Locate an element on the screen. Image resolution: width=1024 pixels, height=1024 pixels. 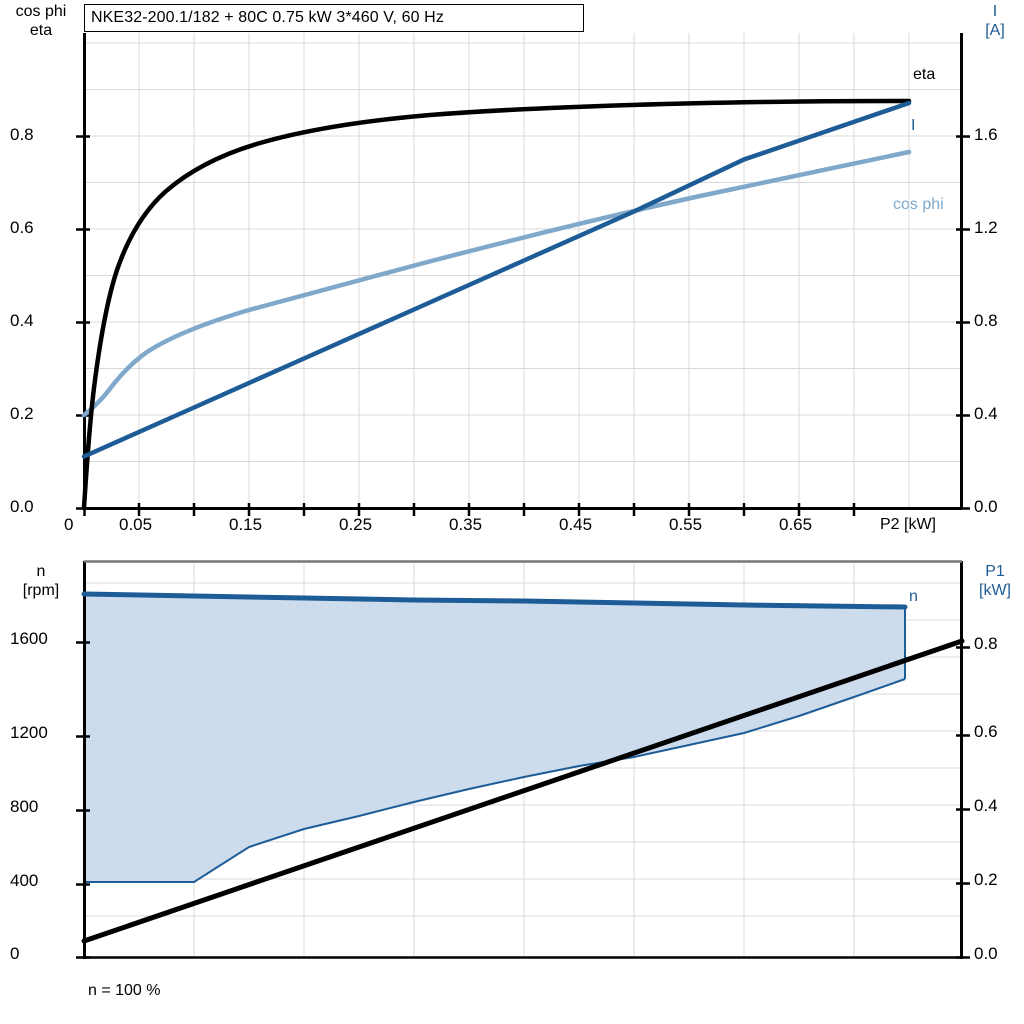
bottom-left-tick-3: 1200 is located at coordinates (29, 732).